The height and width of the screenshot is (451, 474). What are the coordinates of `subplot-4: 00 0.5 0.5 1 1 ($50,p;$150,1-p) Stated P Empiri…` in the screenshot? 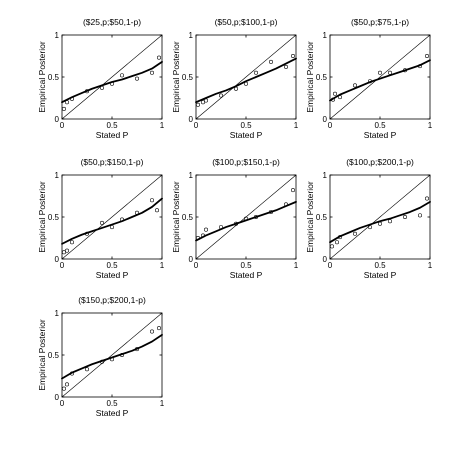 It's located at (101, 218).